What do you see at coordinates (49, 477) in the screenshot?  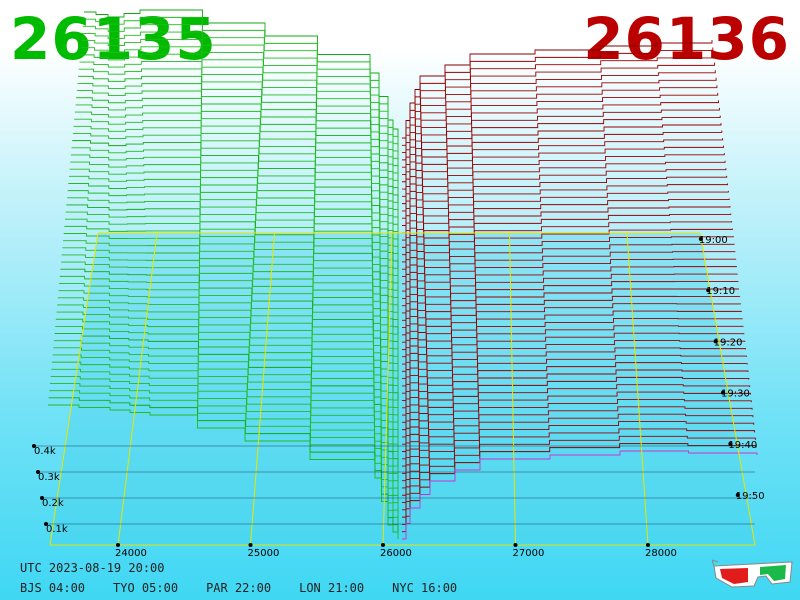 I see `depth-tick-label: 0.3k` at bounding box center [49, 477].